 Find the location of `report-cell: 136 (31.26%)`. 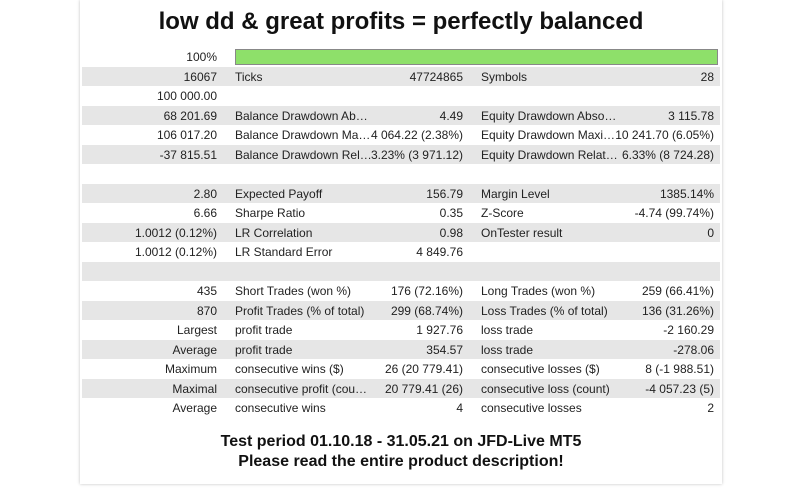

report-cell: 136 (31.26%) is located at coordinates (677, 310).